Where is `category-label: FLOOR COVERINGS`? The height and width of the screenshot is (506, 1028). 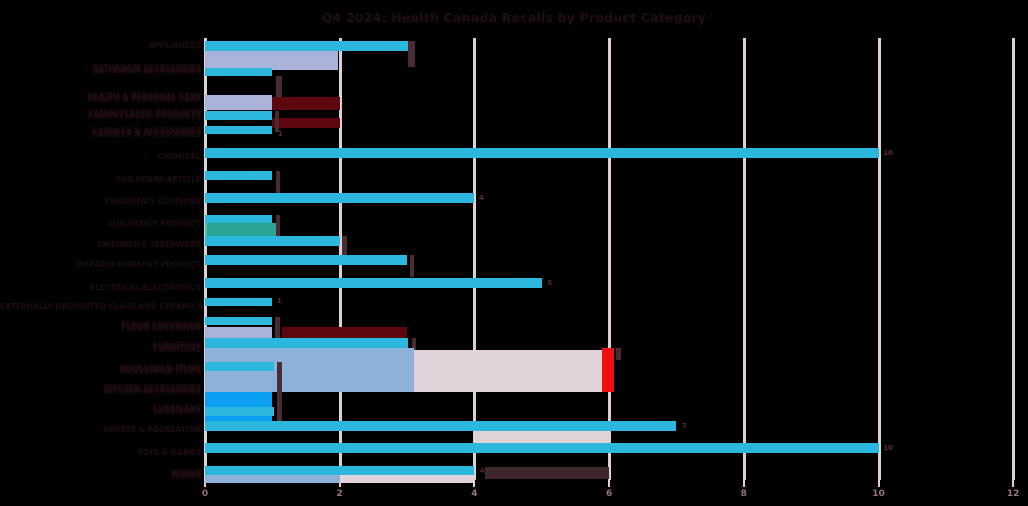 category-label: FLOOR COVERINGS is located at coordinates (161, 326).